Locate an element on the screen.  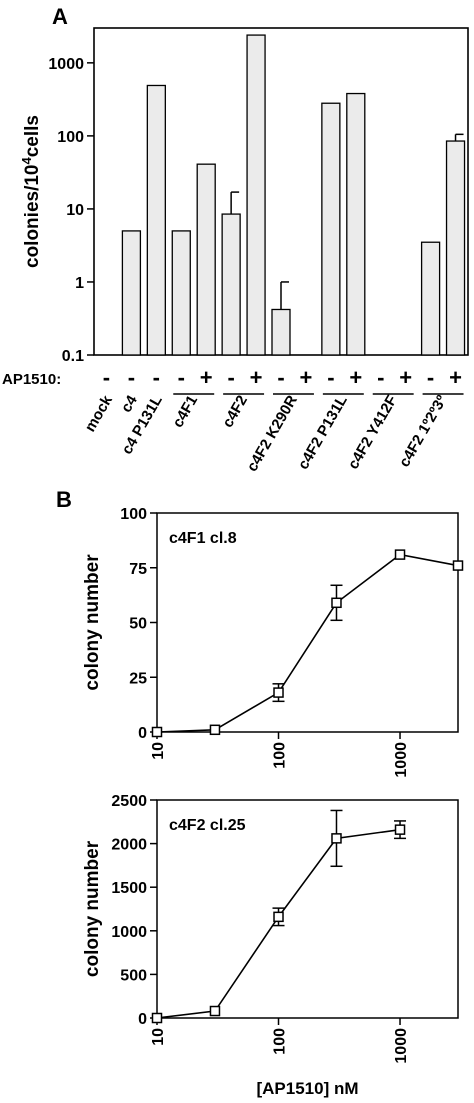
group-label: c4 is located at coordinates (129, 404).